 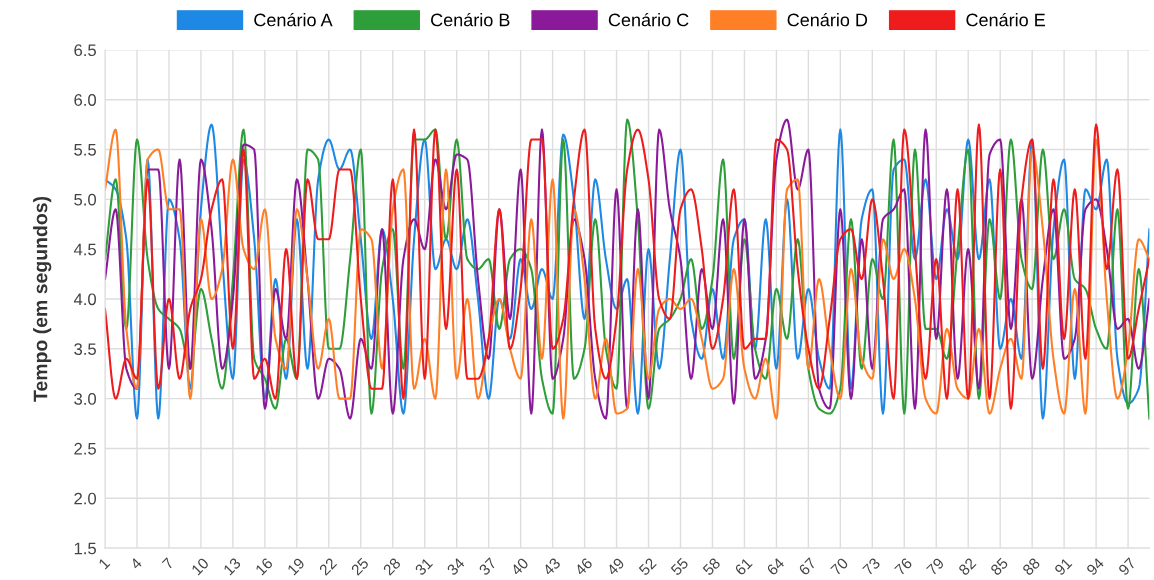 I want to click on x-tick-label: 82, so click(x=967, y=566).